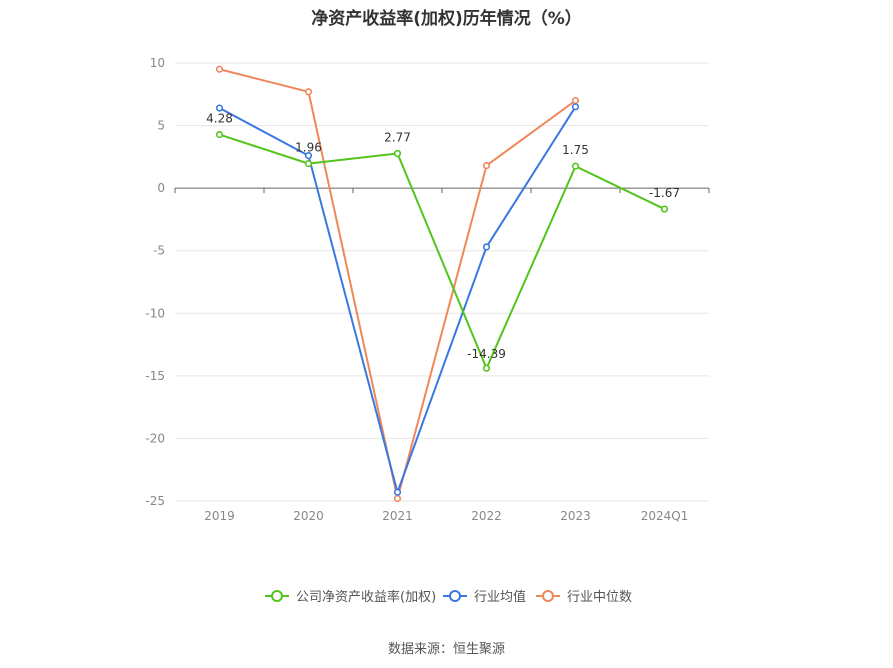 The height and width of the screenshot is (668, 893). Describe the element at coordinates (397, 137) in the screenshot. I see `data-label: 2.77` at that location.